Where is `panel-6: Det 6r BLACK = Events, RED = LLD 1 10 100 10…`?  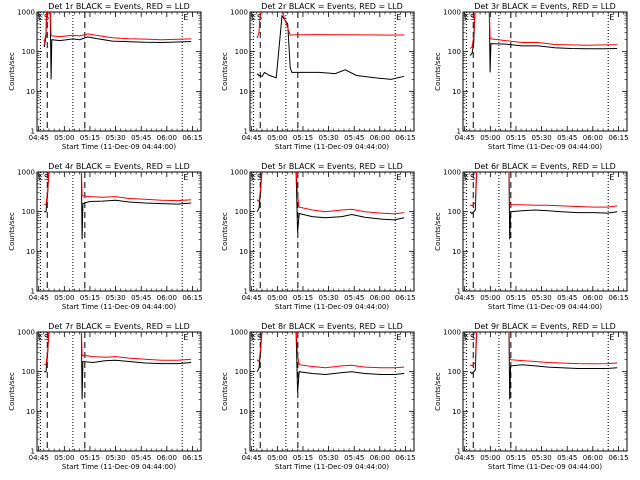
panel-6: Det 6r BLACK = Events, RED = LLD 1 10 100 10… is located at coordinates (531, 236).